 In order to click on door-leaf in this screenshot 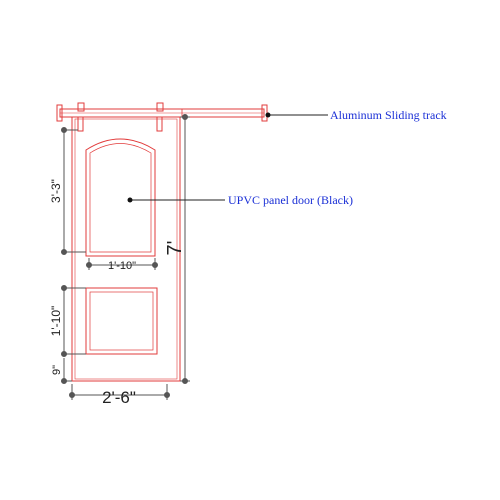, I will do `click(126, 249)`.